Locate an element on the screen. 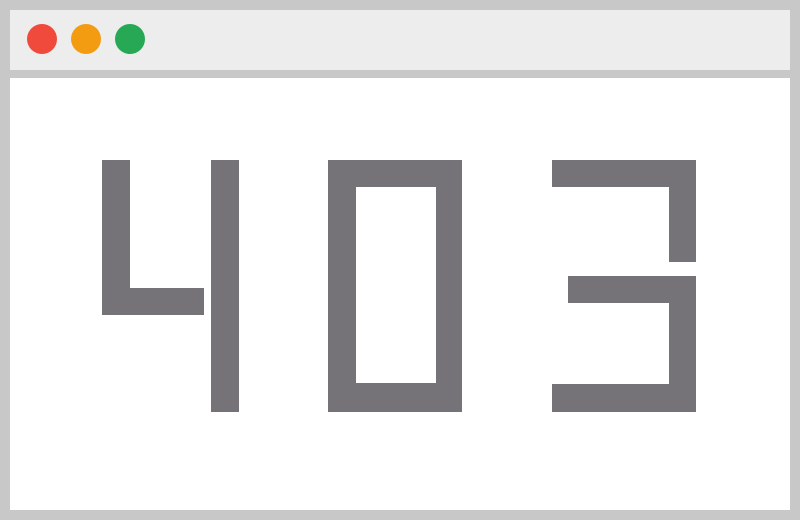  digit-4-crossbar is located at coordinates (153, 301).